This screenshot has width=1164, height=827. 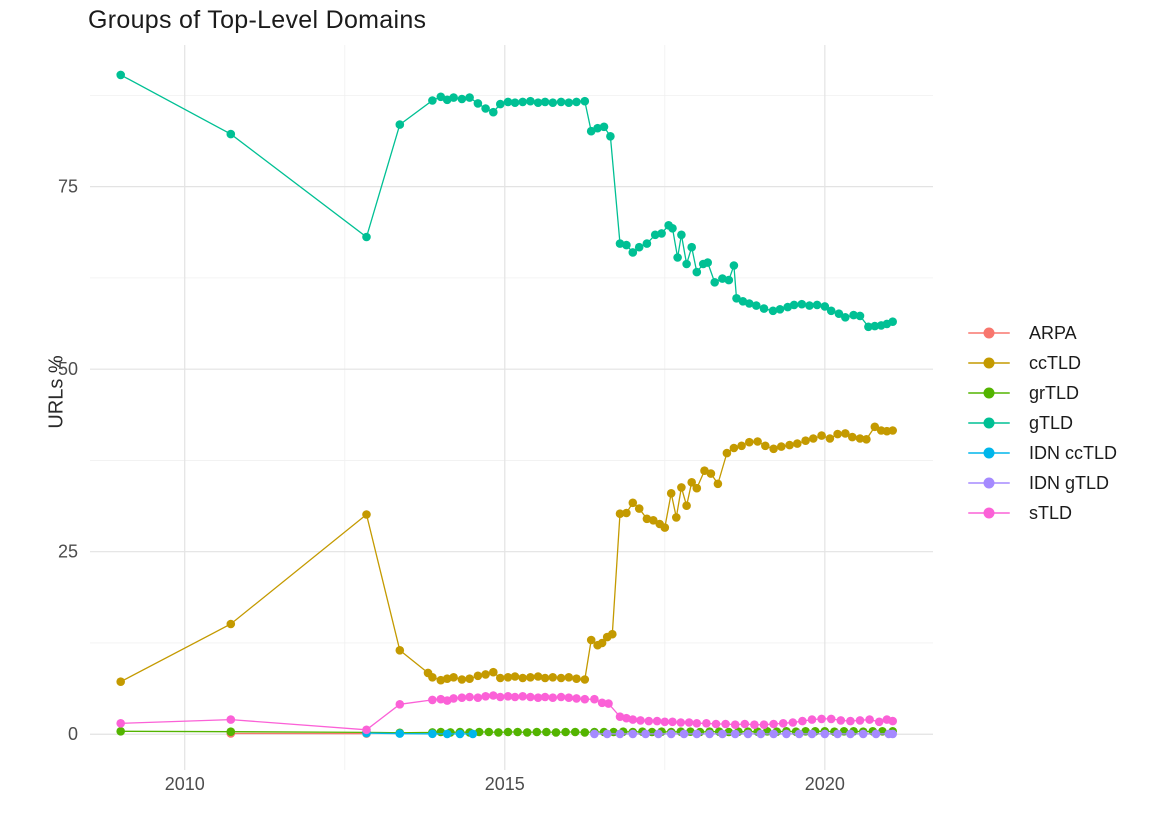 I want to click on legend-item-grtld: grTLD, so click(x=1042, y=393).